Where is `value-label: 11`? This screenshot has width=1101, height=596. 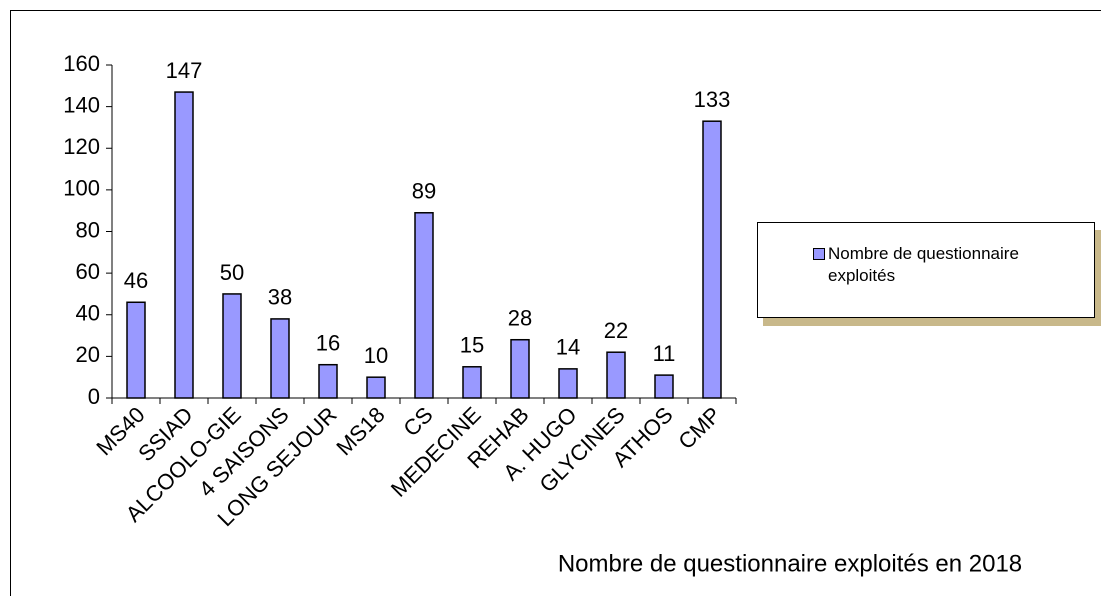 value-label: 11 is located at coordinates (664, 353).